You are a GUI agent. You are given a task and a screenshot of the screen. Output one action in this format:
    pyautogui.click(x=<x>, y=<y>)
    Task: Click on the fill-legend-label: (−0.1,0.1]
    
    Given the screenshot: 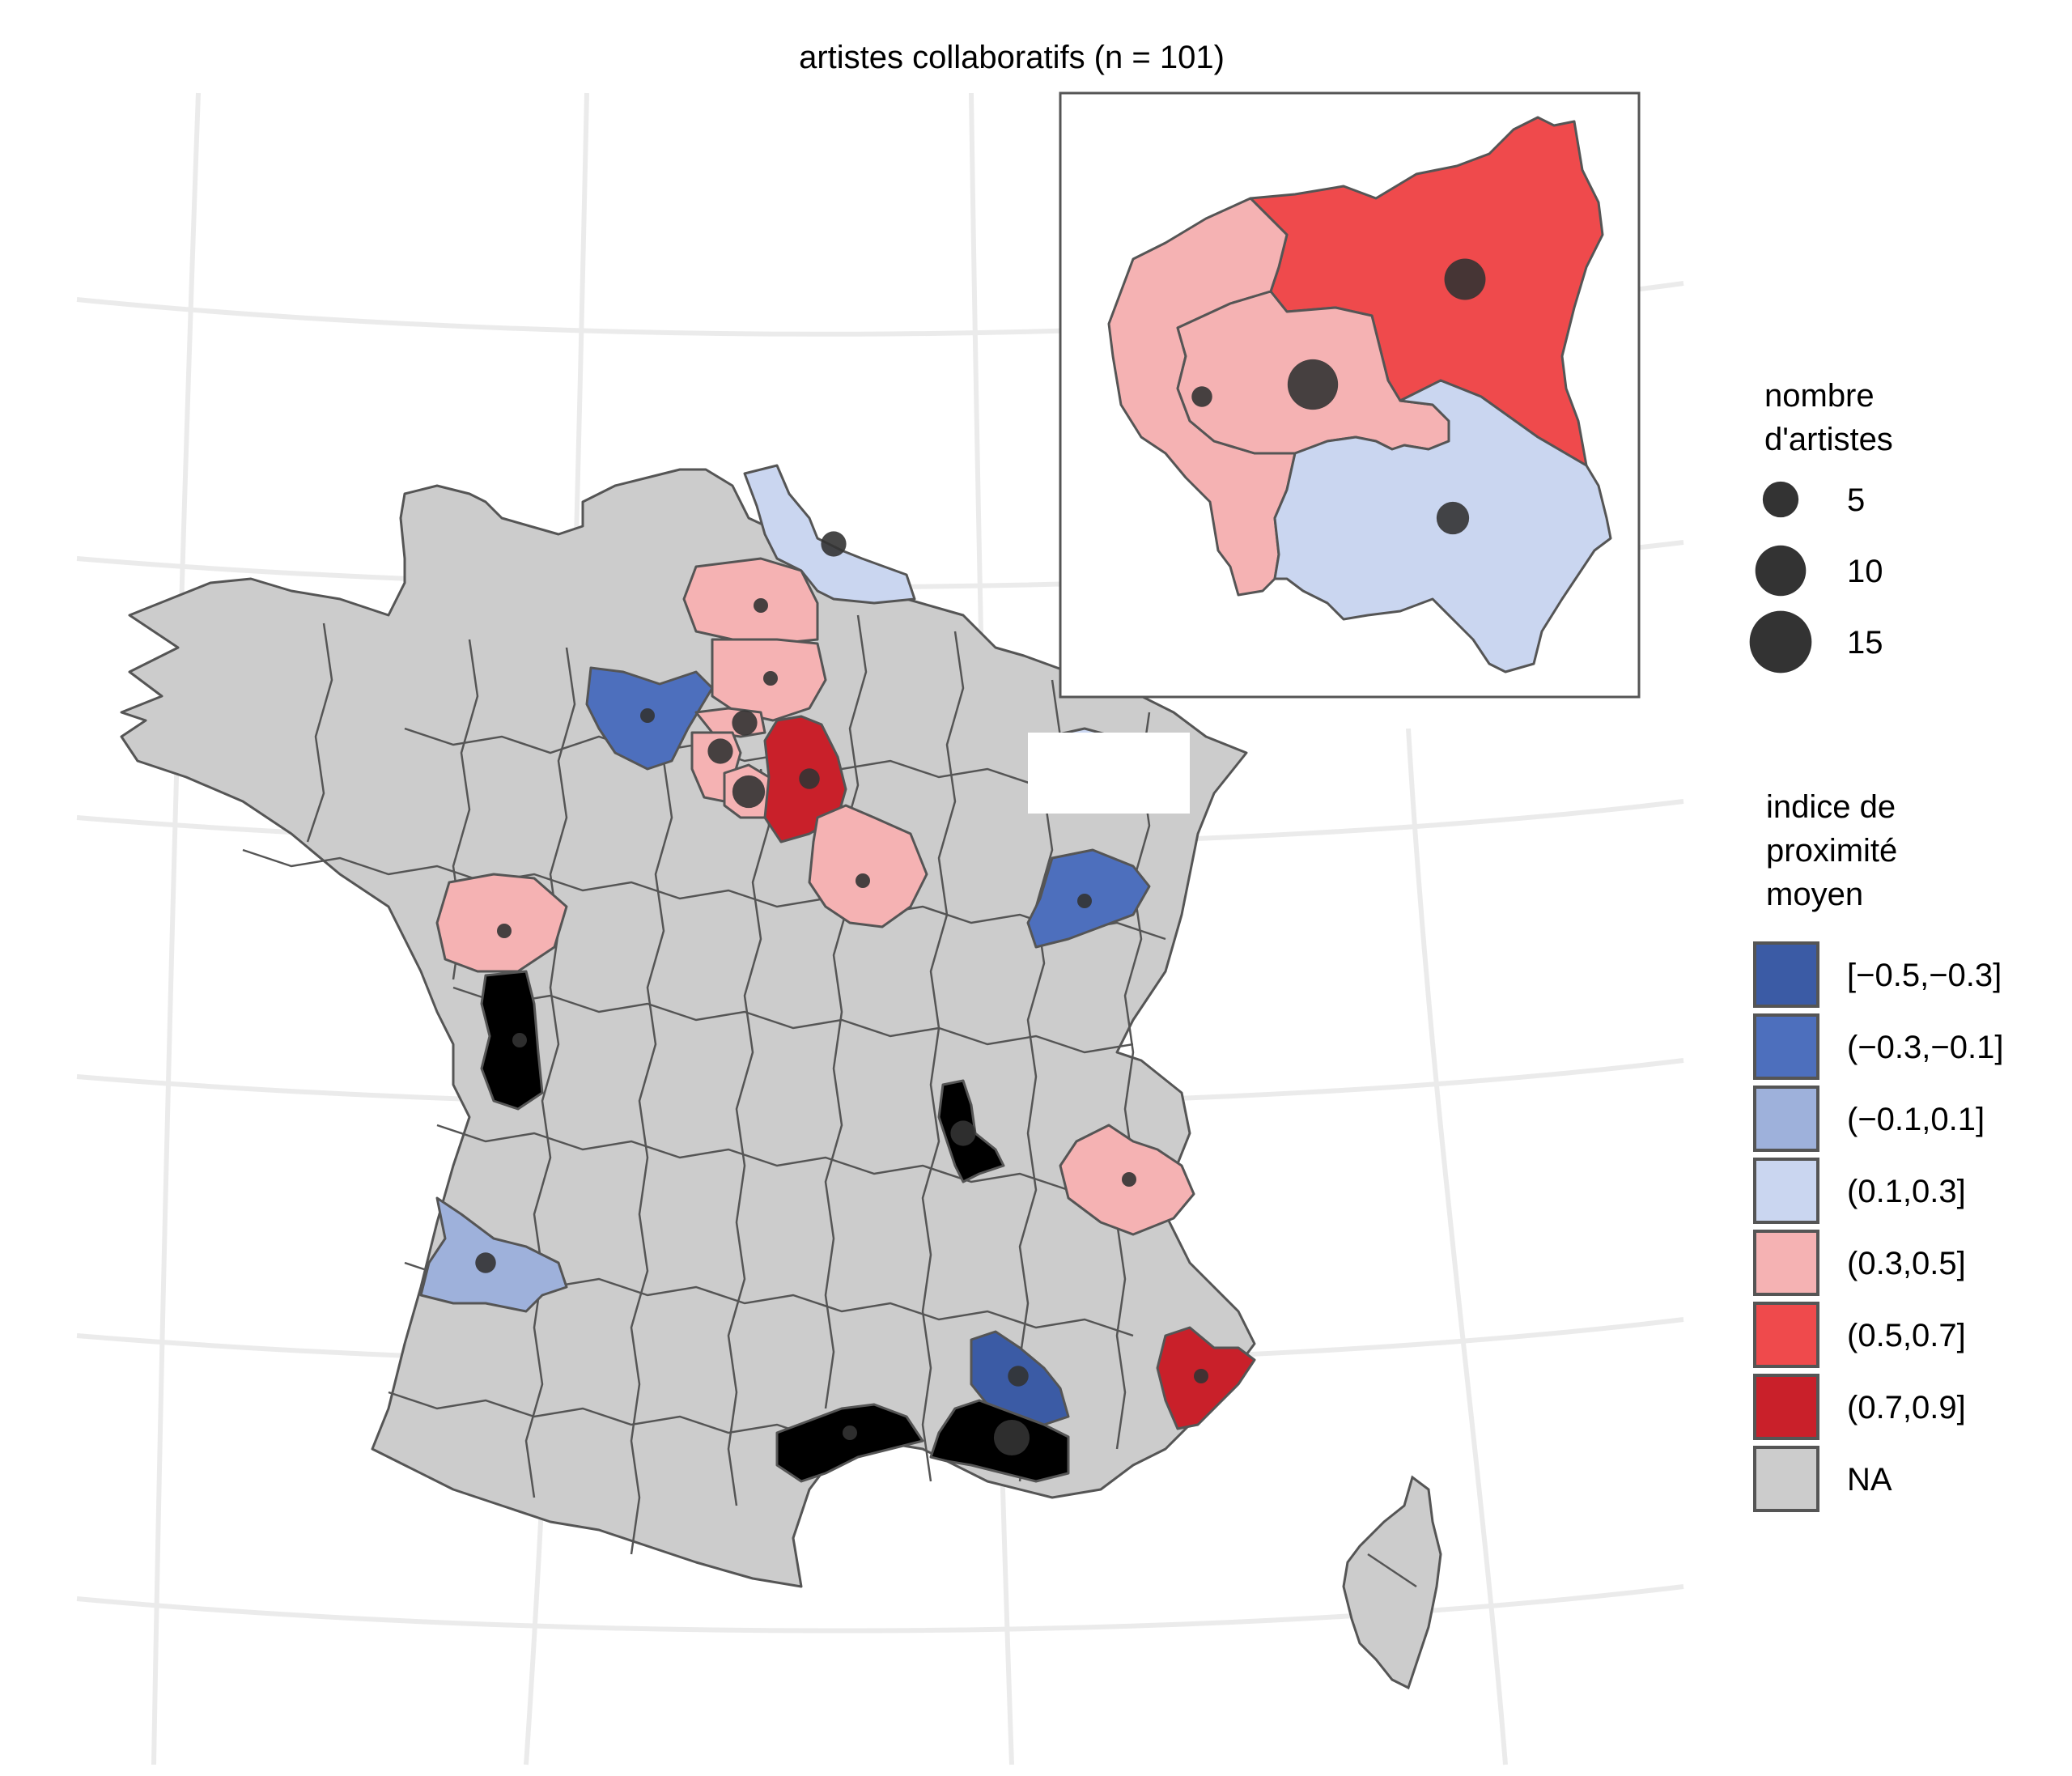 What is the action you would take?
    pyautogui.click(x=1916, y=1120)
    